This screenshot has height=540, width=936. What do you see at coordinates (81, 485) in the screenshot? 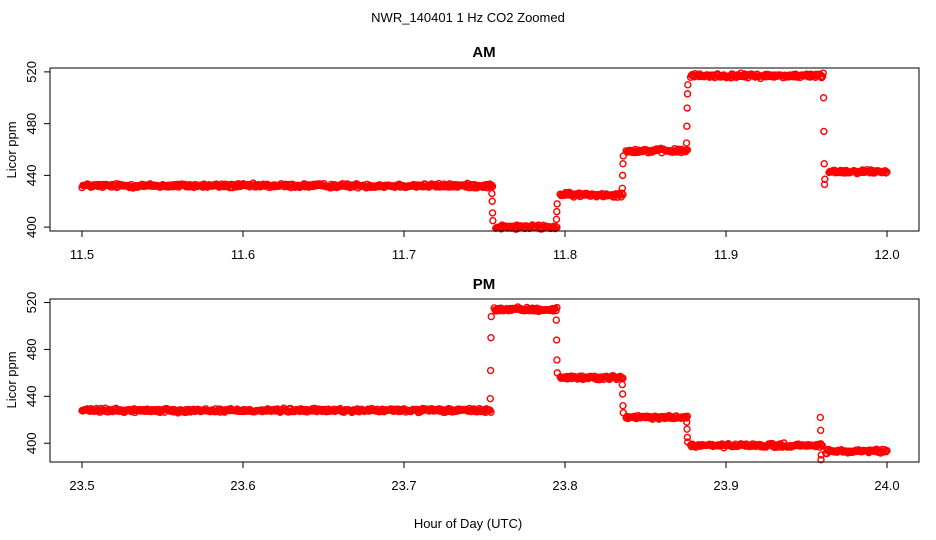
I see `x-tick-label: 23.5` at bounding box center [81, 485].